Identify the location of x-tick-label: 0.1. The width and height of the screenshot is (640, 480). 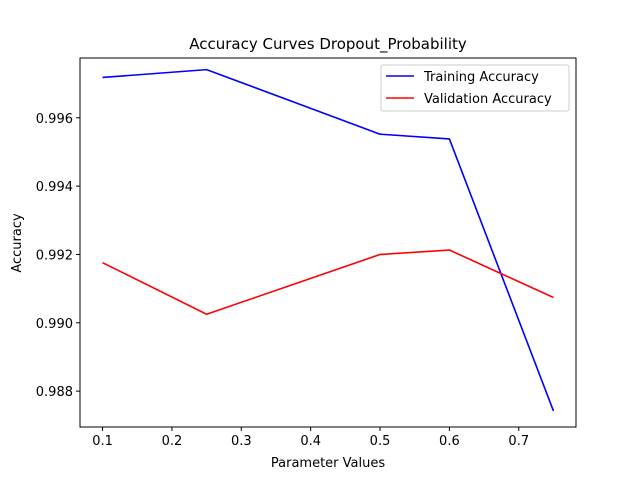
(102, 441).